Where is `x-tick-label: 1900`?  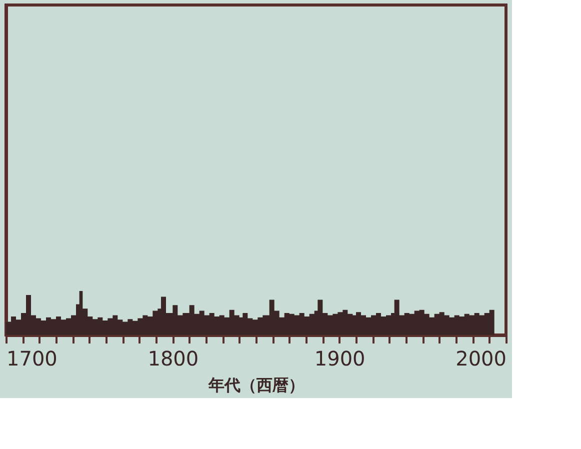
x-tick-label: 1900 is located at coordinates (340, 358).